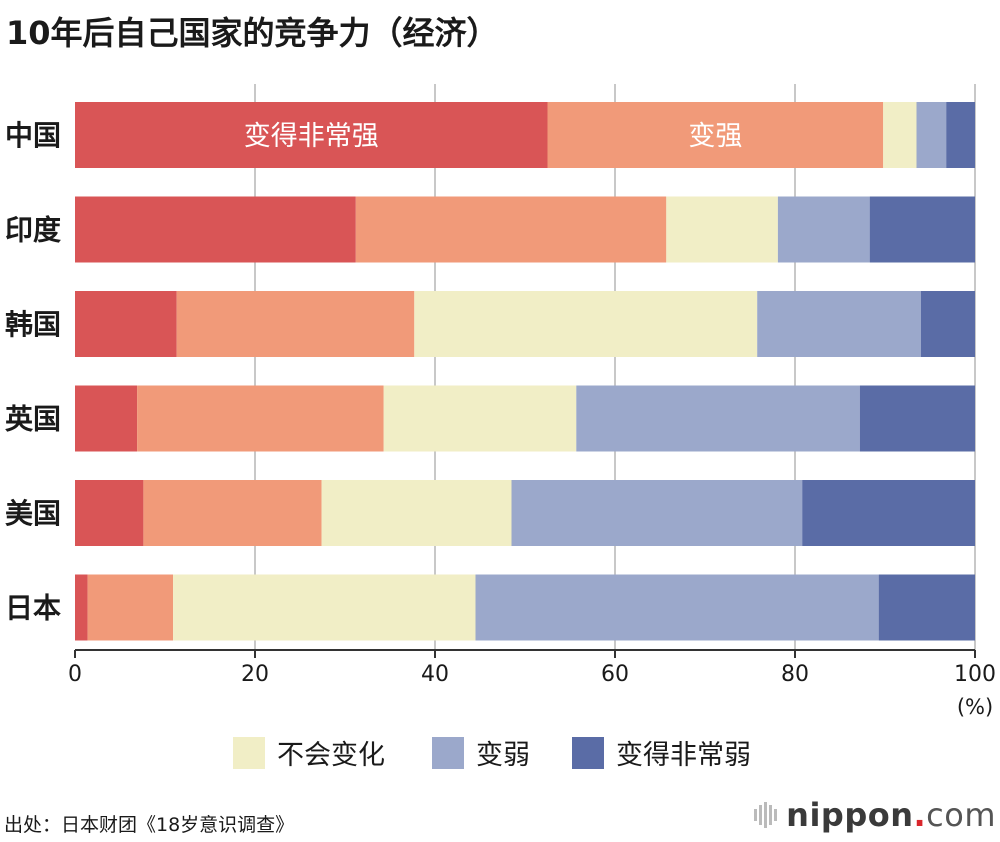 This screenshot has width=1000, height=842. I want to click on logo-text: nippon.com, so click(891, 815).